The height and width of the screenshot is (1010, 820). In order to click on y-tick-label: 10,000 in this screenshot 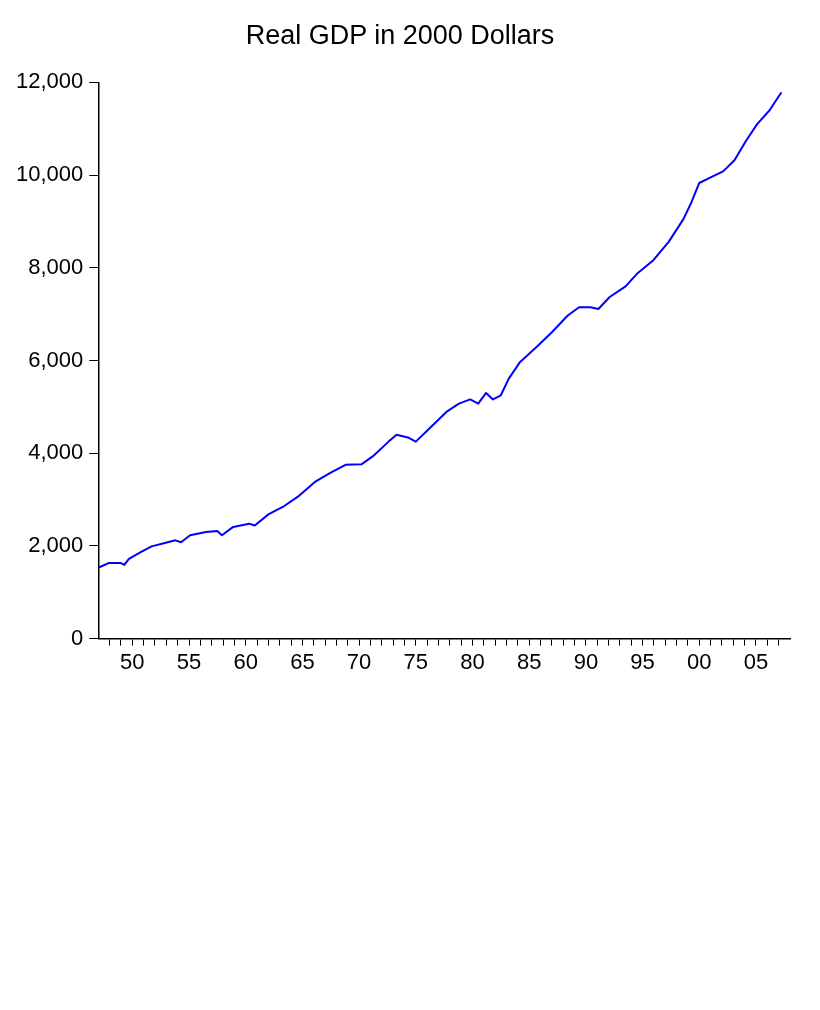, I will do `click(49, 174)`.